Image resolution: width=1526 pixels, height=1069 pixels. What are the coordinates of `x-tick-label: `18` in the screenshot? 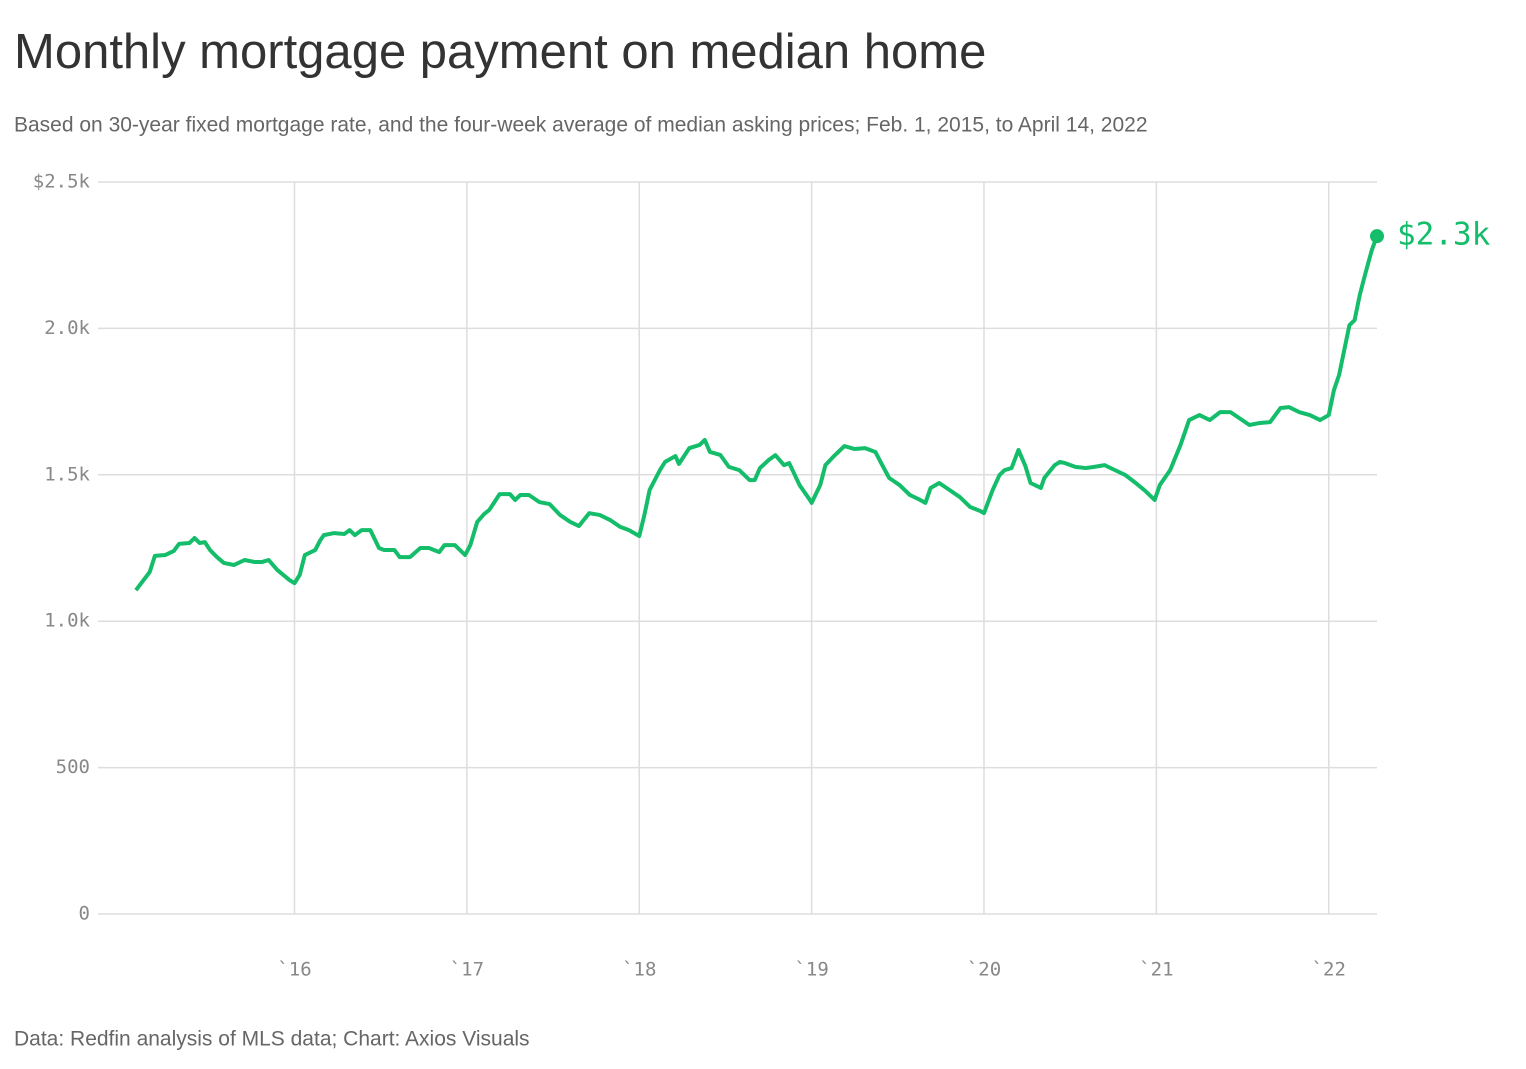 It's located at (639, 970).